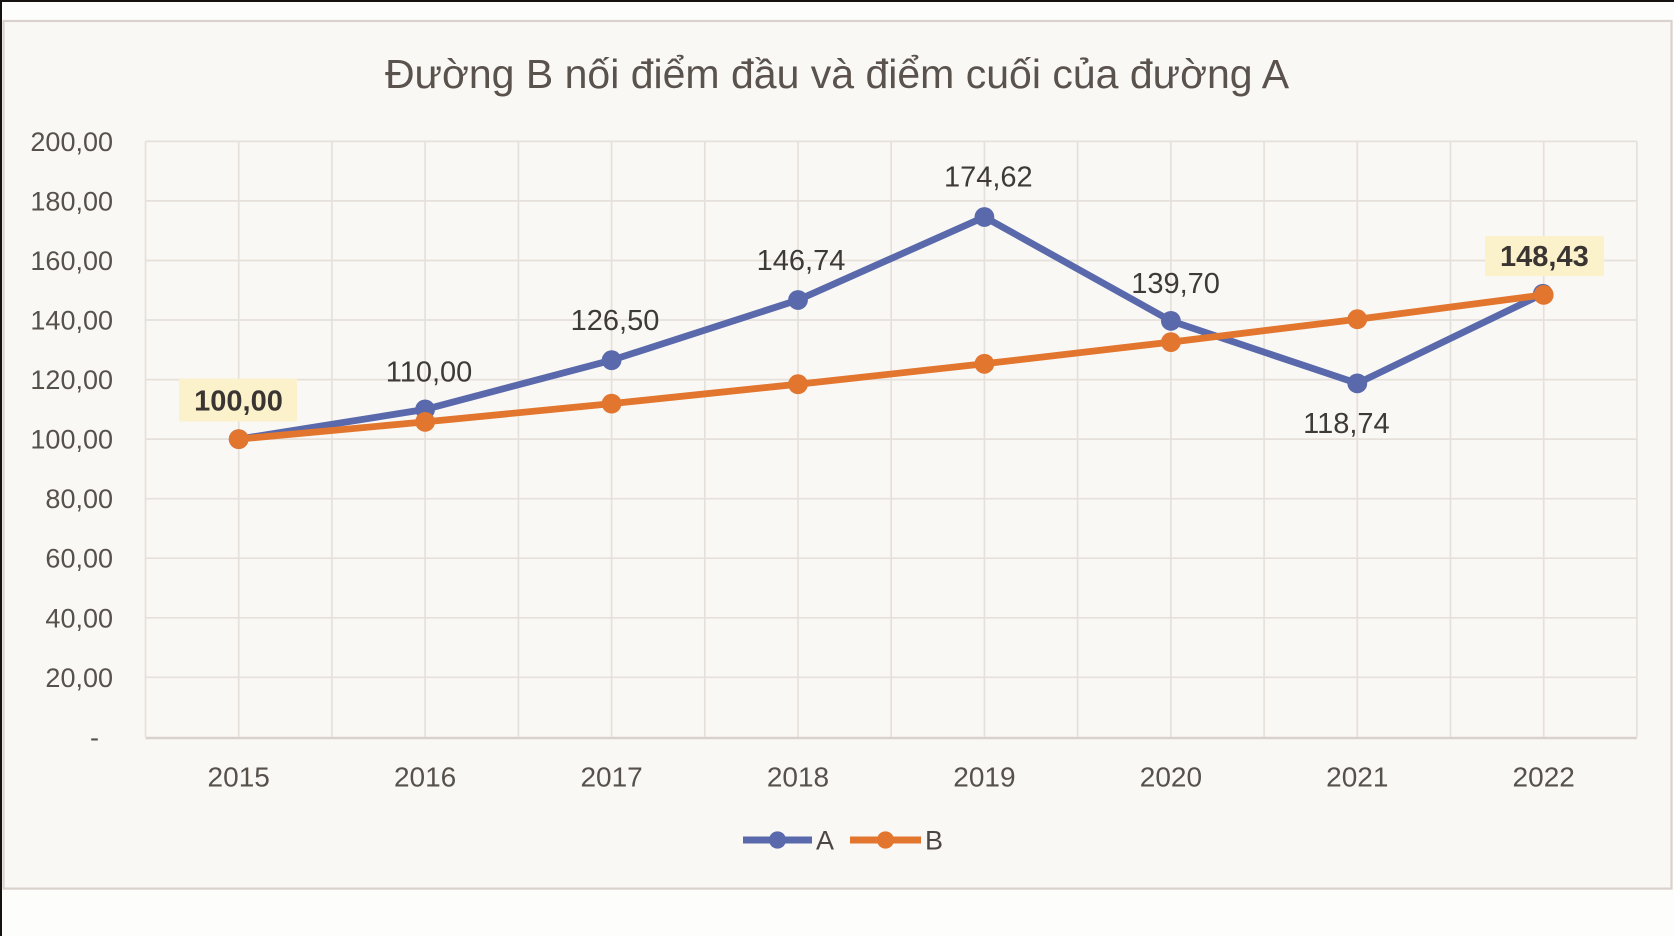 The image size is (1674, 936). What do you see at coordinates (798, 777) in the screenshot?
I see `svg-text: 2018` at bounding box center [798, 777].